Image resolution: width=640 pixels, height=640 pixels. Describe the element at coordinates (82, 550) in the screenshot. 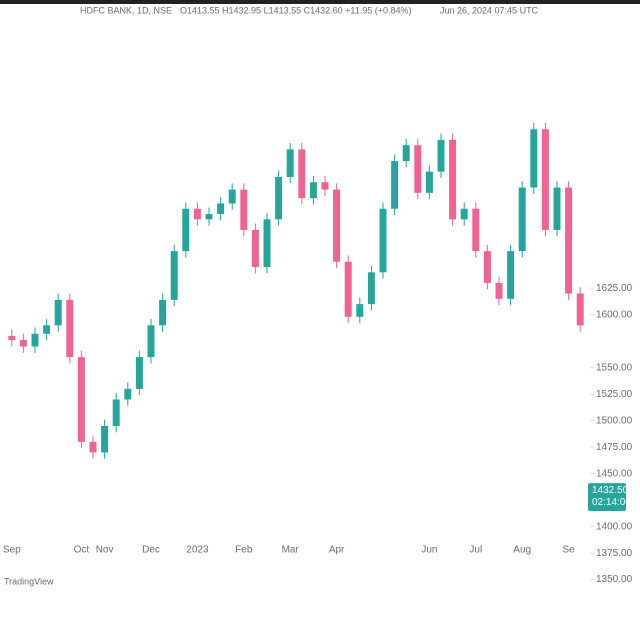

I see `x-tick-label: Oct` at that location.